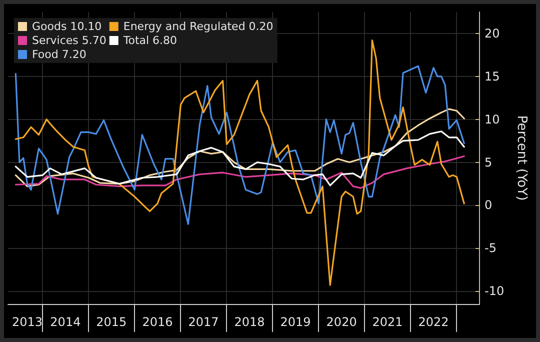 The height and width of the screenshot is (342, 540). What do you see at coordinates (65, 322) in the screenshot?
I see `x-tick-label: 2014` at bounding box center [65, 322].